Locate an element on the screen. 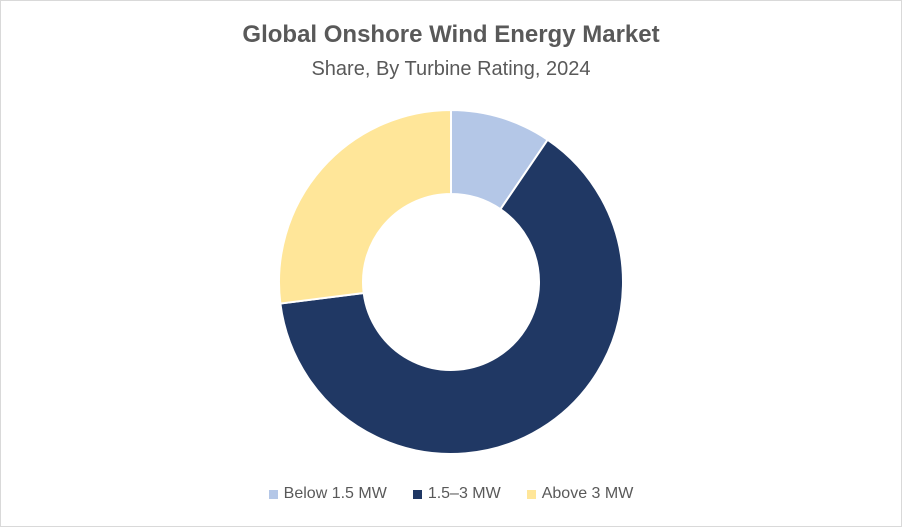 This screenshot has height=527, width=902. chart-subtitle: Share, By Turbine Rating, 2024 is located at coordinates (451, 69).